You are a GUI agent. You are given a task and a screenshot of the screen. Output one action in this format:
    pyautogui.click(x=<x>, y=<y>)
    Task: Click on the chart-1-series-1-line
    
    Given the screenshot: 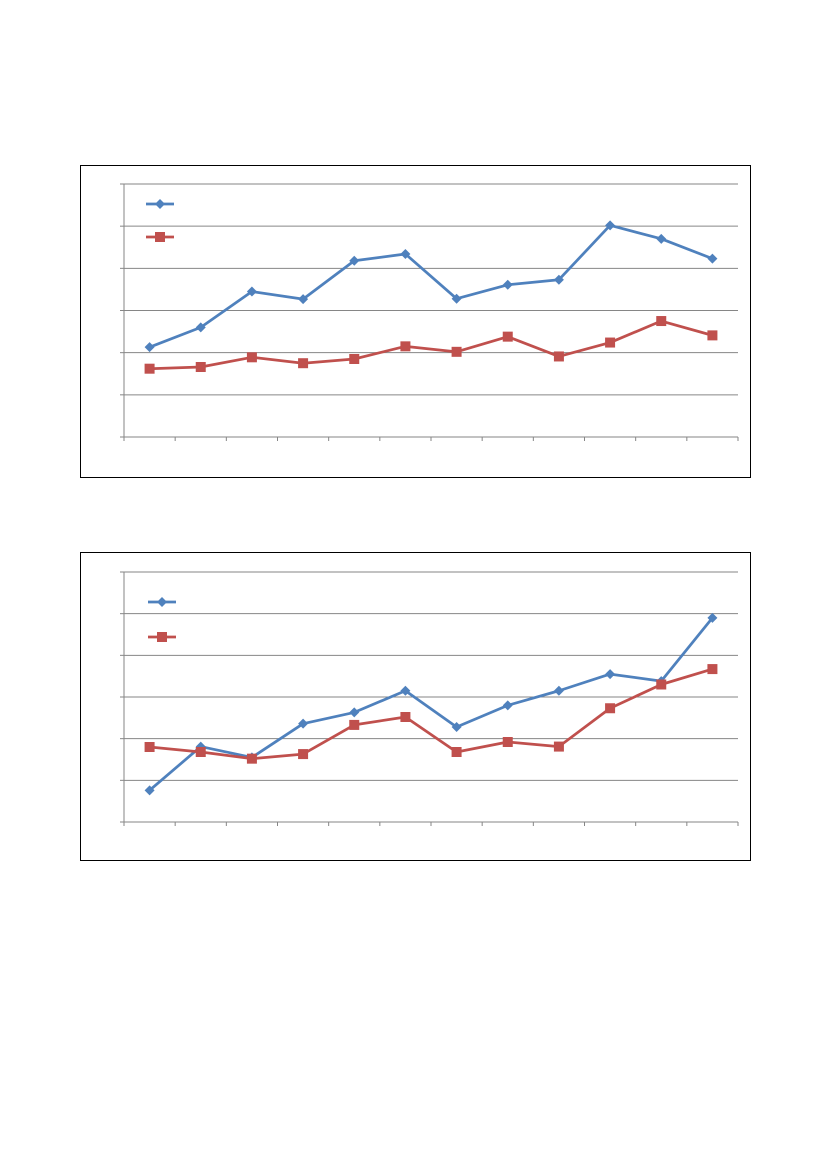 What is the action you would take?
    pyautogui.click(x=431, y=286)
    